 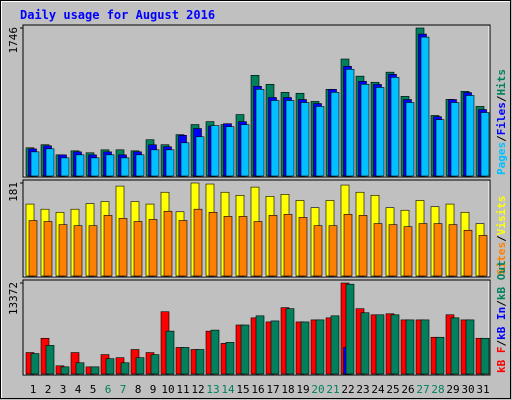 I want to click on x-tick-label: 12, so click(x=197, y=389).